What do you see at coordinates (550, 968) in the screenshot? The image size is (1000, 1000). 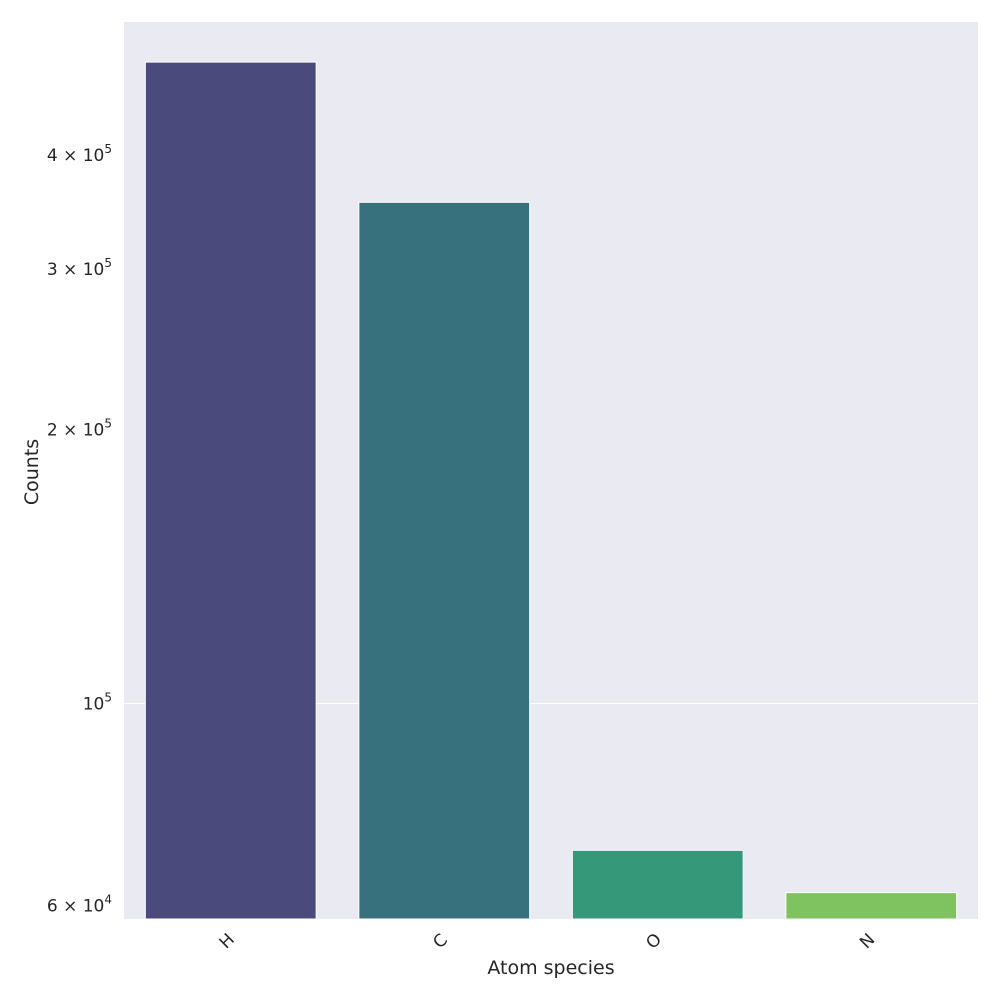 I see `x-axis-label: Atom species` at bounding box center [550, 968].